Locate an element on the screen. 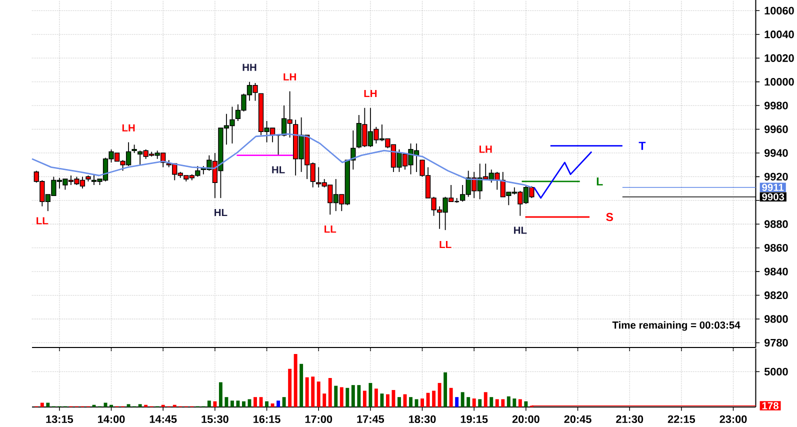  y-tick-label: 9800 is located at coordinates (776, 319).